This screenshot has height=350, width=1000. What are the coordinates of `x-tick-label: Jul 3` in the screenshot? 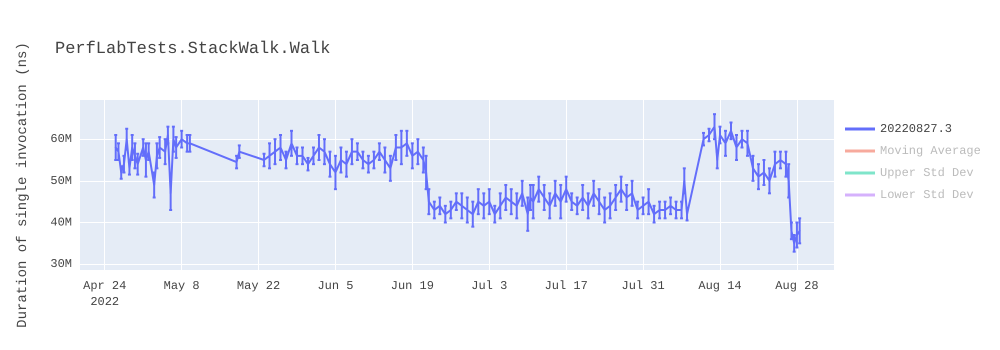 It's located at (489, 286).